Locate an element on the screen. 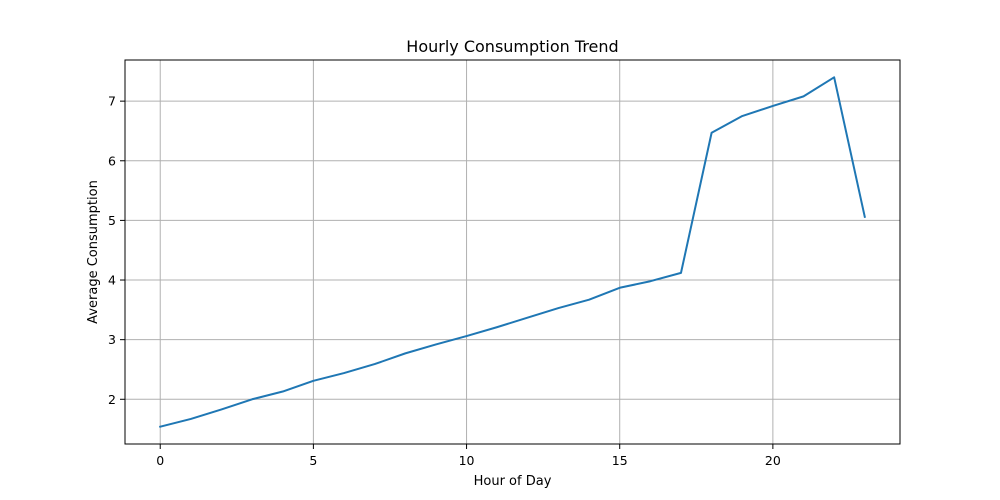 This screenshot has height=500, width=1000. x-axis: 0 5 10 15 20 is located at coordinates (468, 456).